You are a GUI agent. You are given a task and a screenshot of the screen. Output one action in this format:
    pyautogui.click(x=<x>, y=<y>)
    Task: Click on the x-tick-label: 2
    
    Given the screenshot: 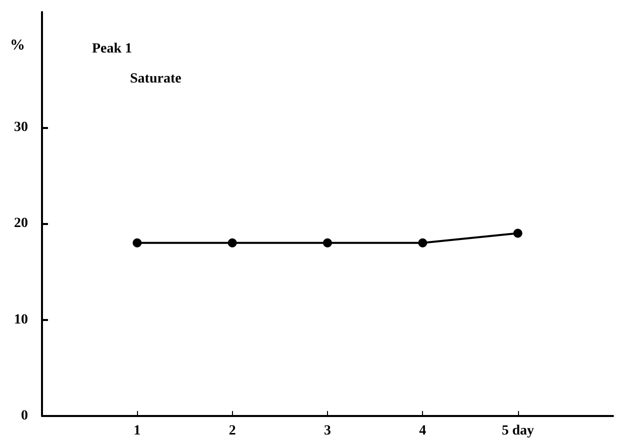 What is the action you would take?
    pyautogui.click(x=232, y=431)
    